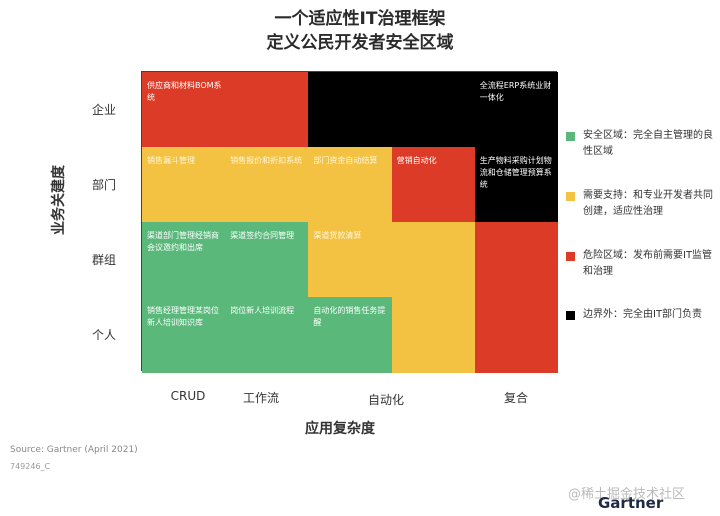 The height and width of the screenshot is (516, 720). I want to click on legend-text-black: 边界外：完全由IT部门负责, so click(643, 314).